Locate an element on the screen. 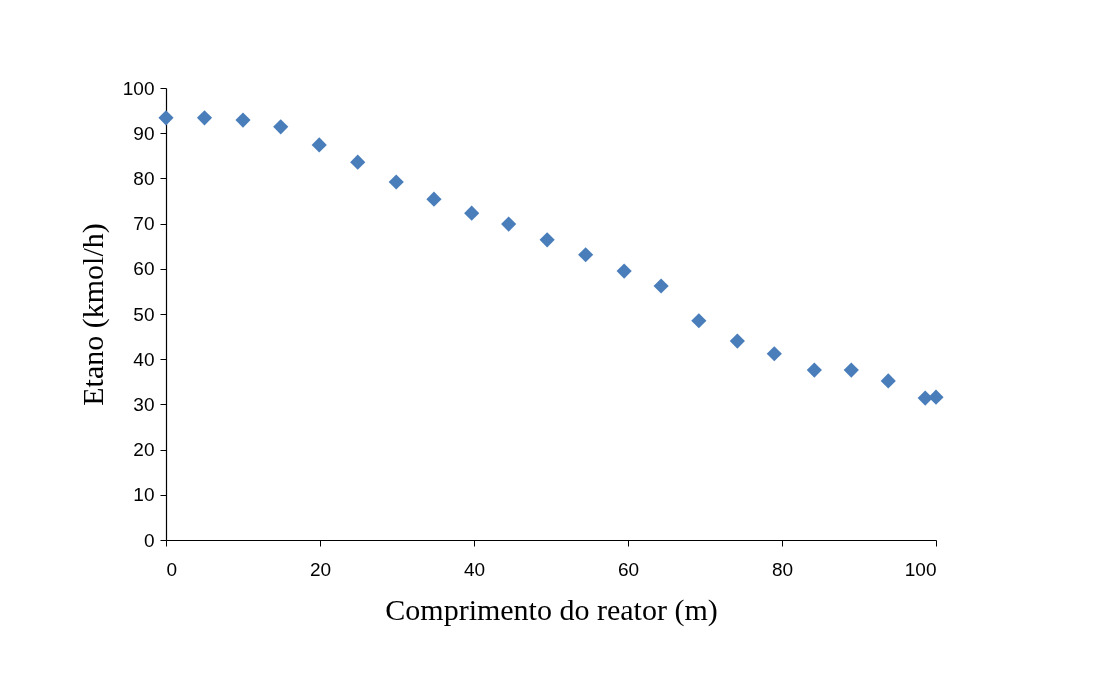  y-tick-label: 50 is located at coordinates (144, 314).